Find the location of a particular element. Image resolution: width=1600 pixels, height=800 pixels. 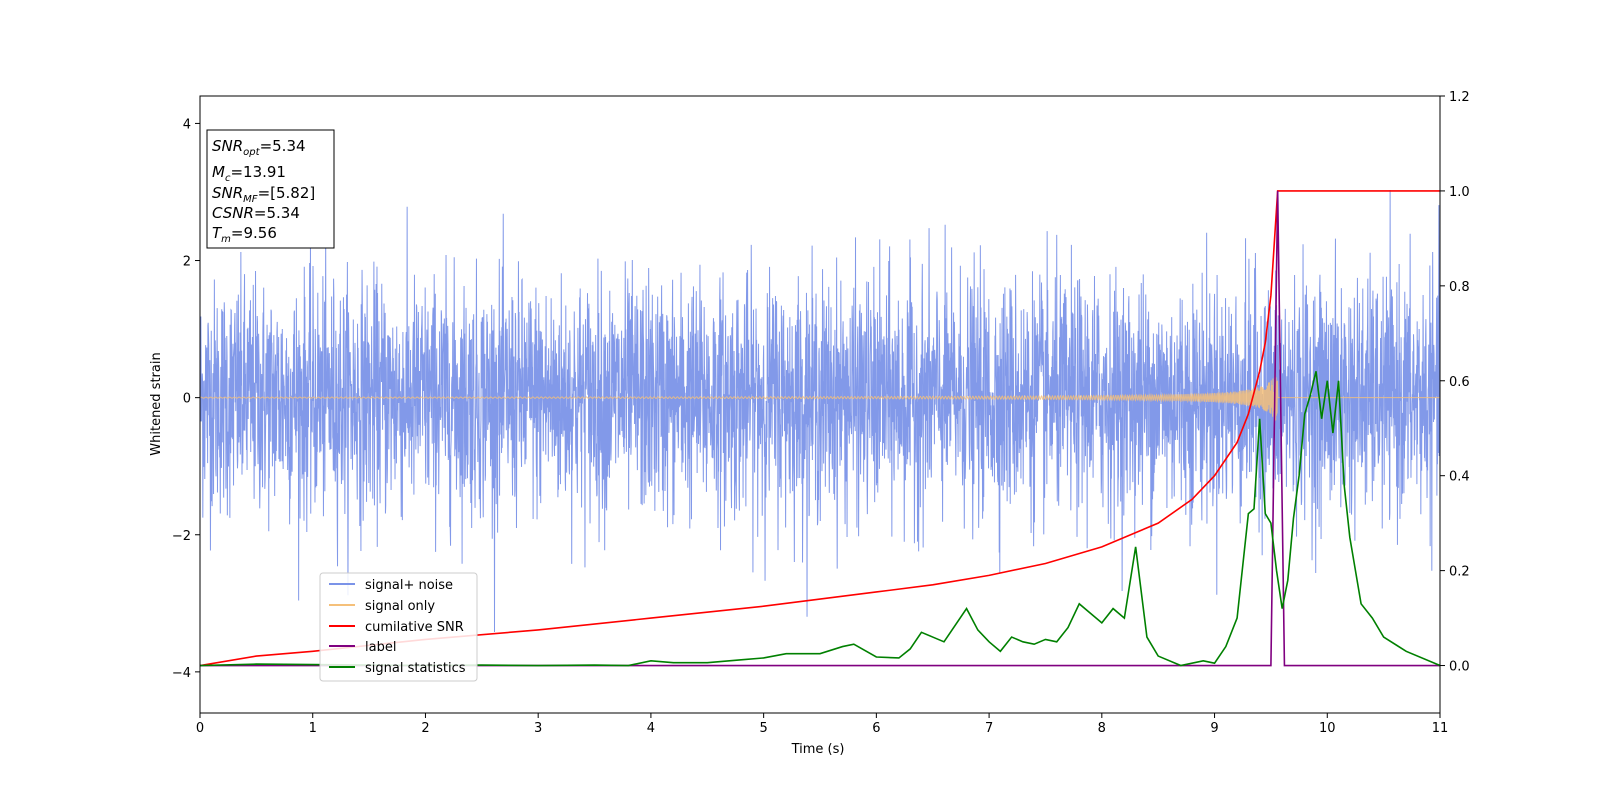

y2-tick-label: 0.8 is located at coordinates (1459, 287).